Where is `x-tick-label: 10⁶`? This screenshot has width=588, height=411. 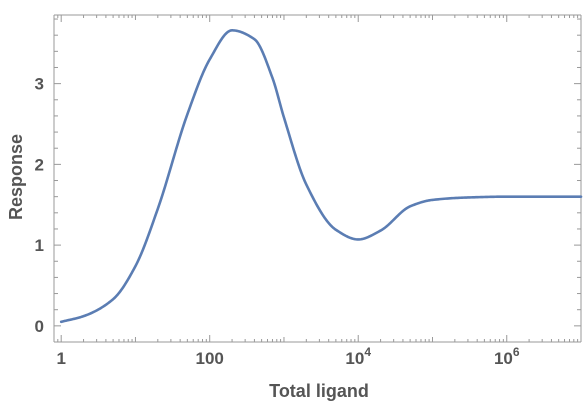
x-tick-label: 10⁶ is located at coordinates (507, 356).